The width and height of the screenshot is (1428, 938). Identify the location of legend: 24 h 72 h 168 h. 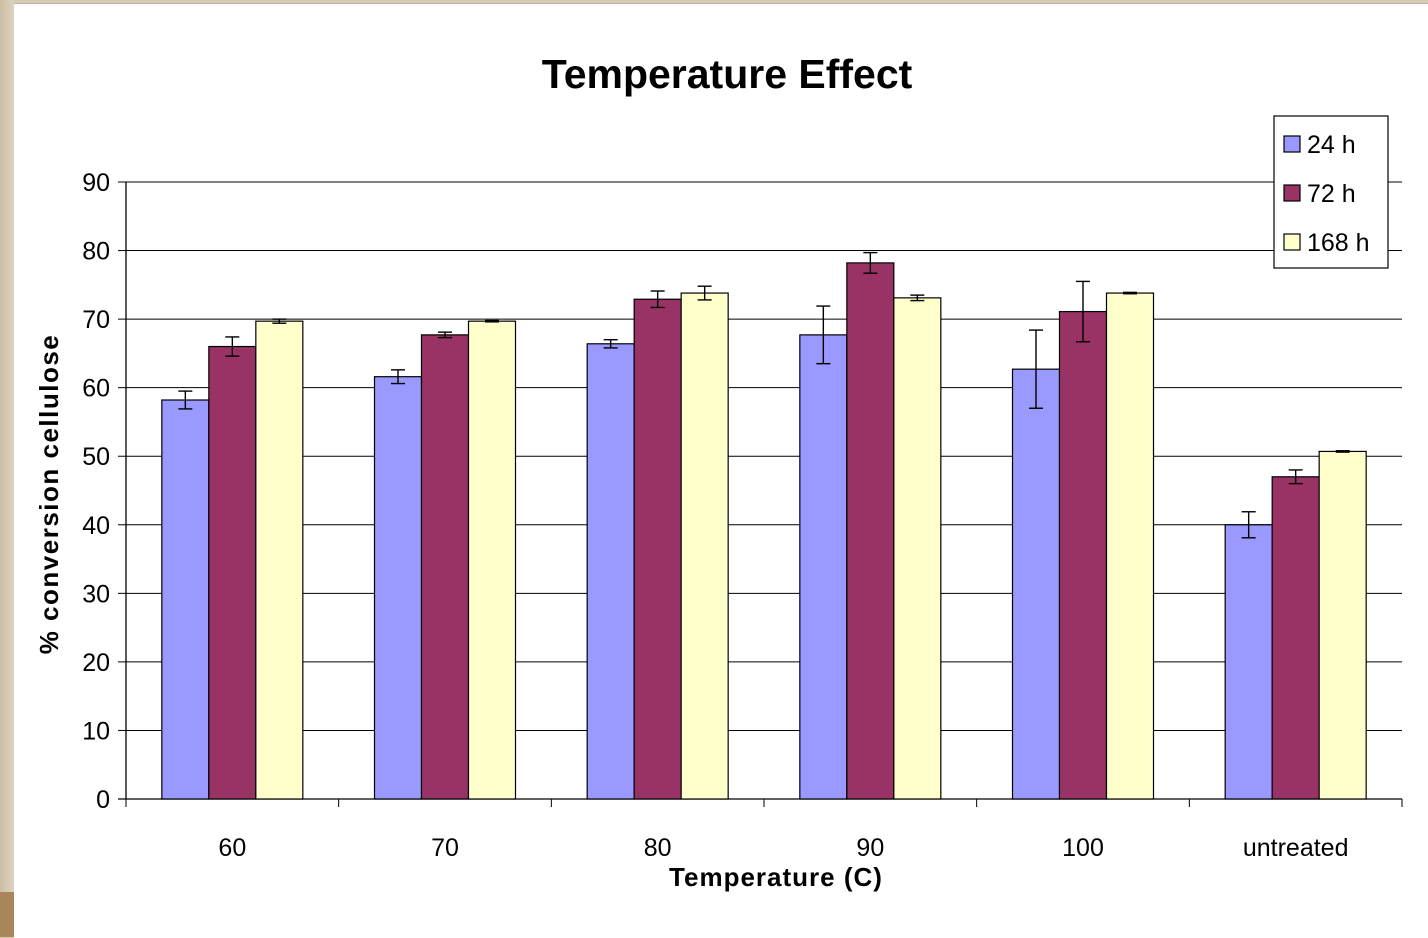
(1331, 192).